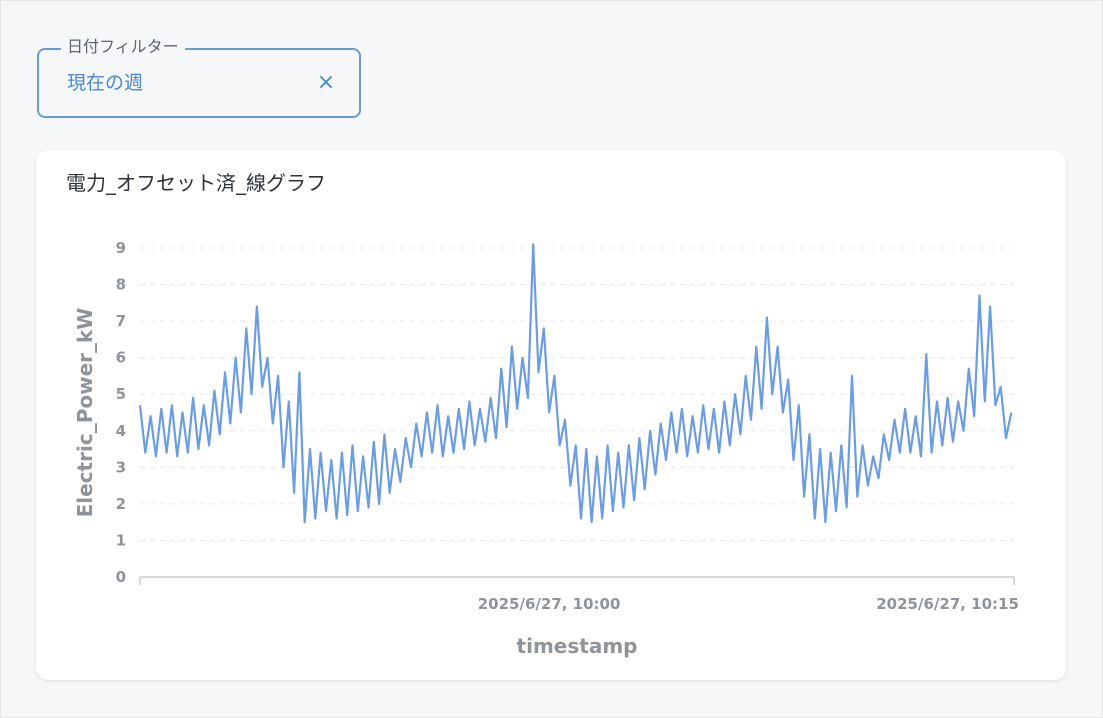 Image resolution: width=1103 pixels, height=718 pixels. Describe the element at coordinates (121, 248) in the screenshot. I see `y-tick-label: 9` at that location.